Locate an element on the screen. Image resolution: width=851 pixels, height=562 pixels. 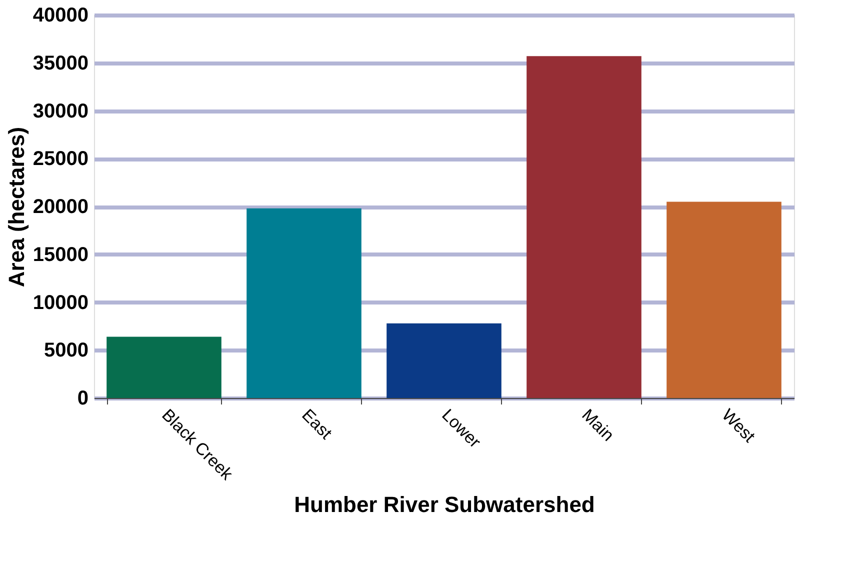
y-tick-label: 30000 is located at coordinates (60, 111).